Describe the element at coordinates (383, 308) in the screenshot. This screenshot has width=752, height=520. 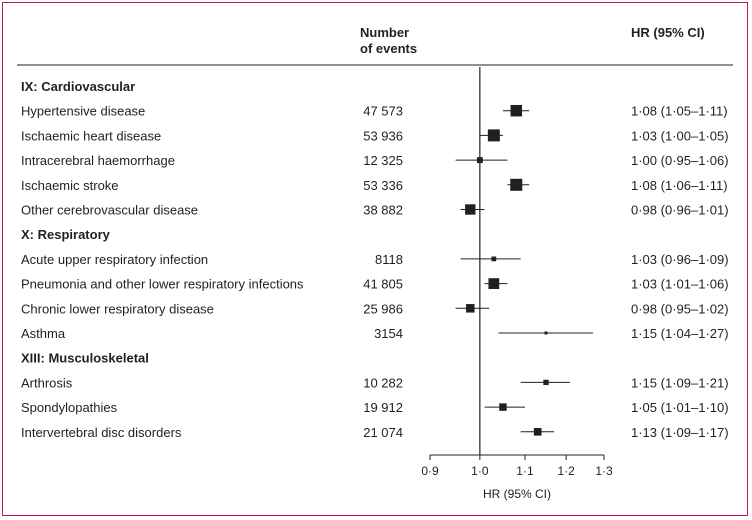
I see `row-events: 25 986` at that location.